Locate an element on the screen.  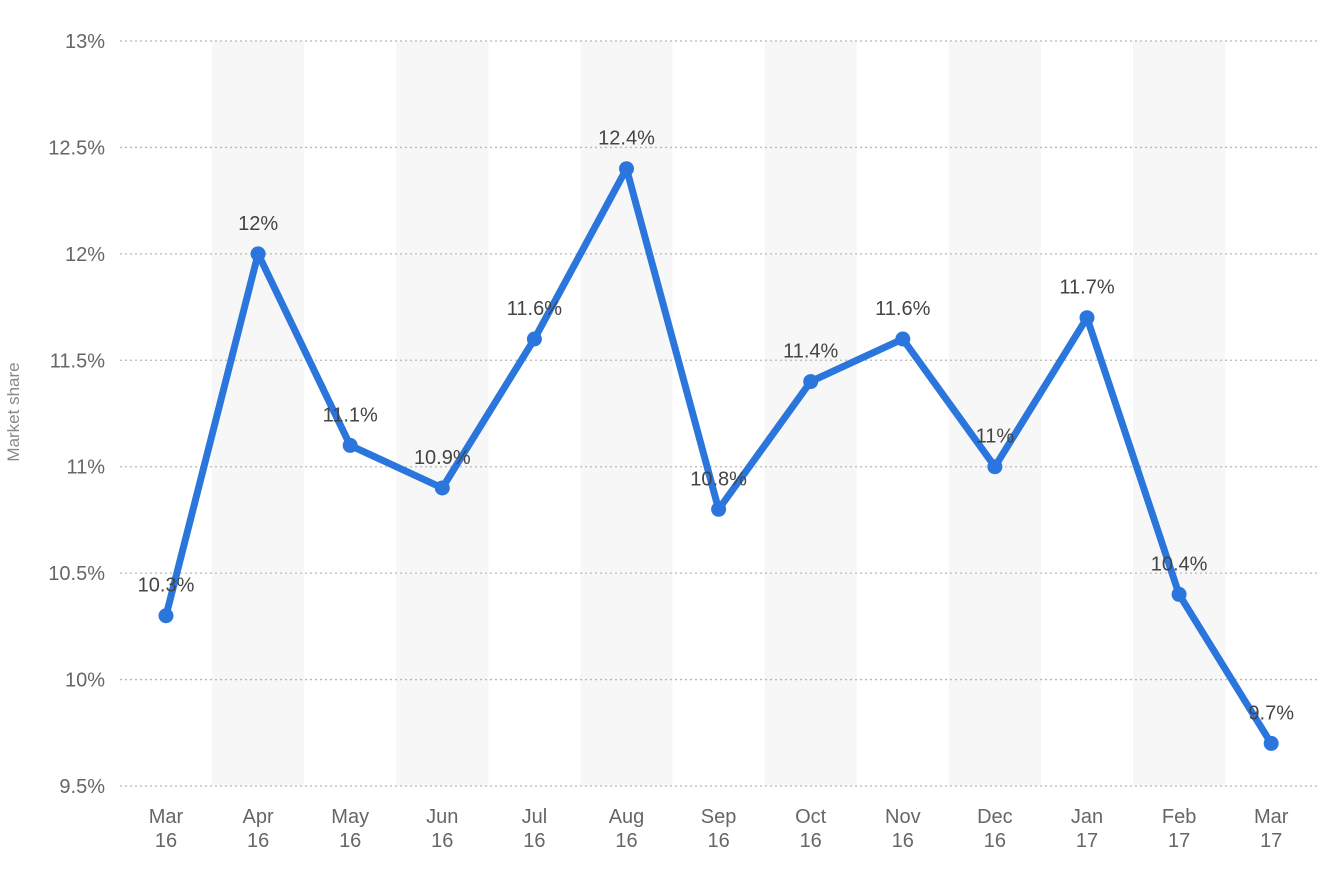
y-tick-label: 10% is located at coordinates (85, 681).